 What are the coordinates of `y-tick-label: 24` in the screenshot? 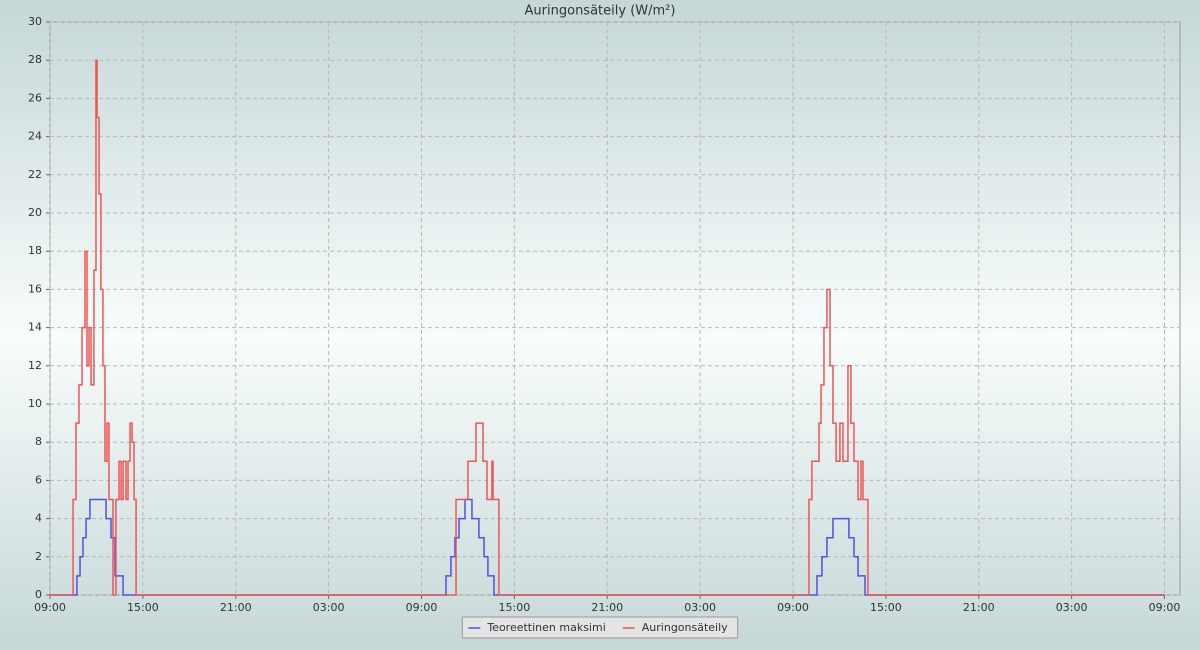 It's located at (35, 136).